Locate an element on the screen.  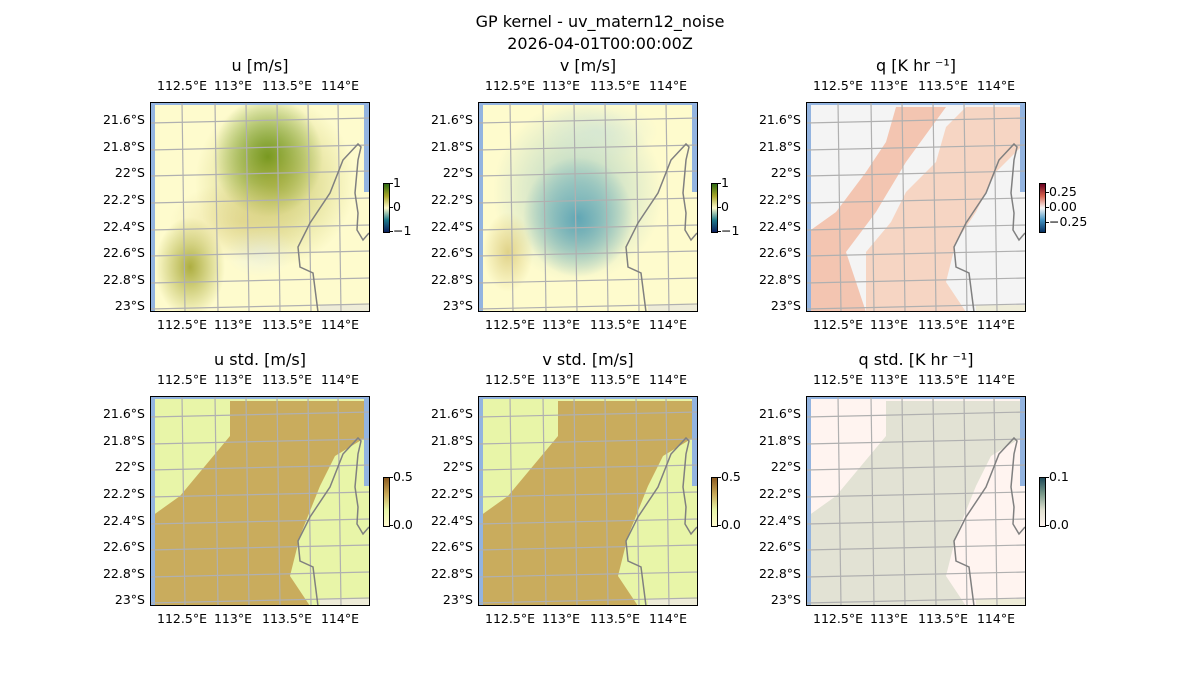
panel-title: u [m/s] is located at coordinates (260, 65).